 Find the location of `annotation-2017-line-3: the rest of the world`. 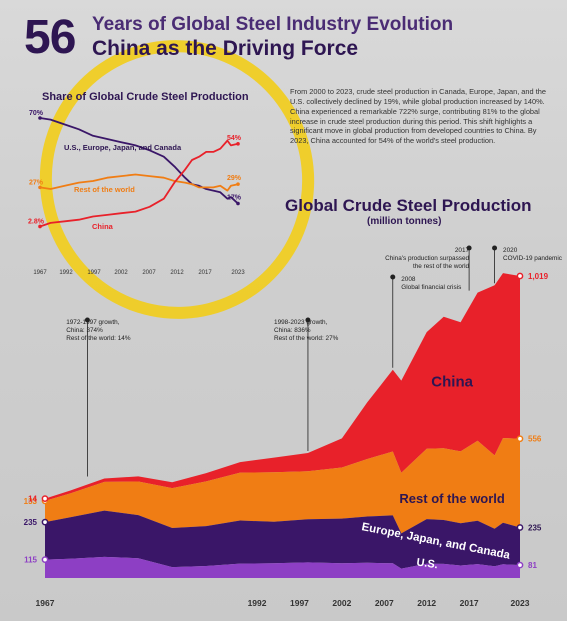

annotation-2017-line-3: the rest of the world is located at coordinates (441, 266).